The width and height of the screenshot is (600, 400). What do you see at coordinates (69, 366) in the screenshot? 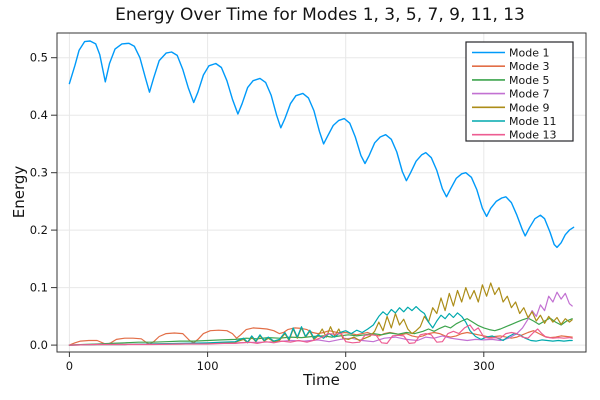
I see `x-tick-label: 0` at bounding box center [69, 366].